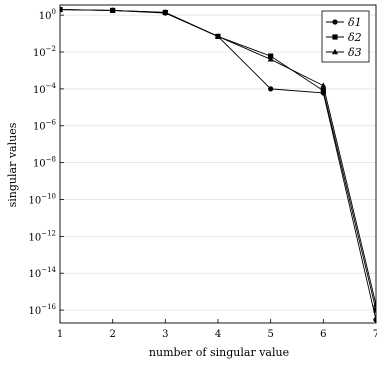 The image size is (377, 367). What do you see at coordinates (48, 233) in the screenshot?
I see `y-tick-exponent: −12` at bounding box center [48, 233].